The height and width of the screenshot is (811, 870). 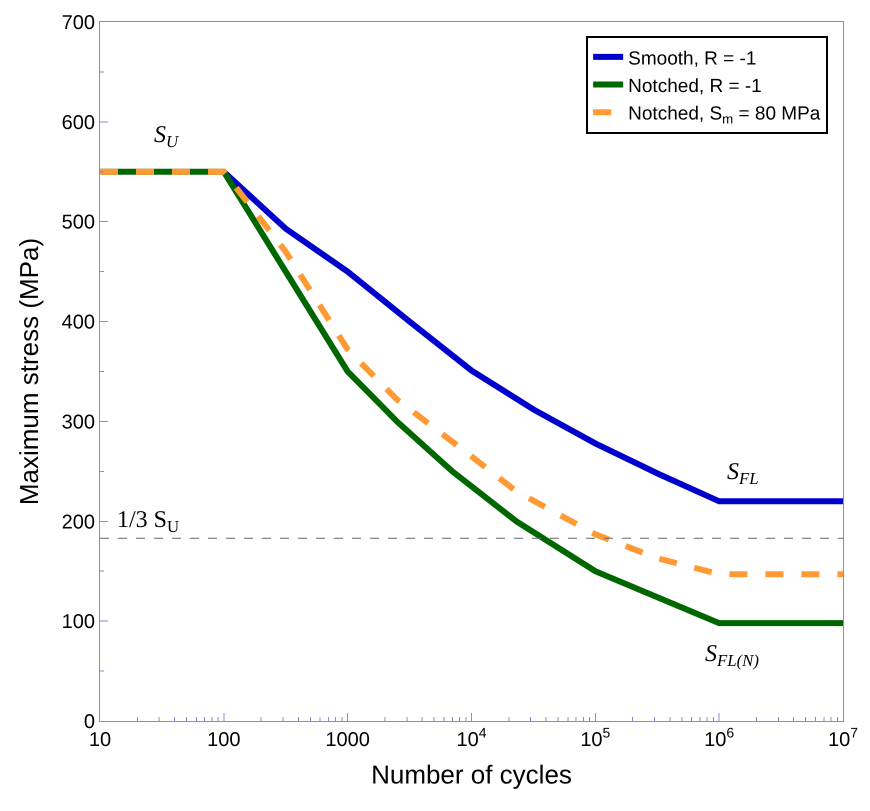 What do you see at coordinates (78, 622) in the screenshot?
I see `y-tick-label: 100` at bounding box center [78, 622].